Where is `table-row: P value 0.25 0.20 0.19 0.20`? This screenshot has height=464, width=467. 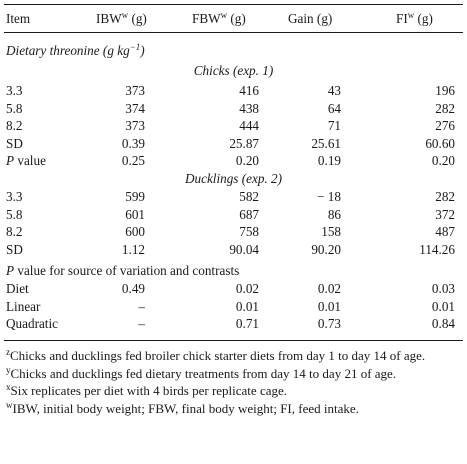
table-row: P value 0.25 0.20 0.19 0.20 is located at coordinates (233, 161).